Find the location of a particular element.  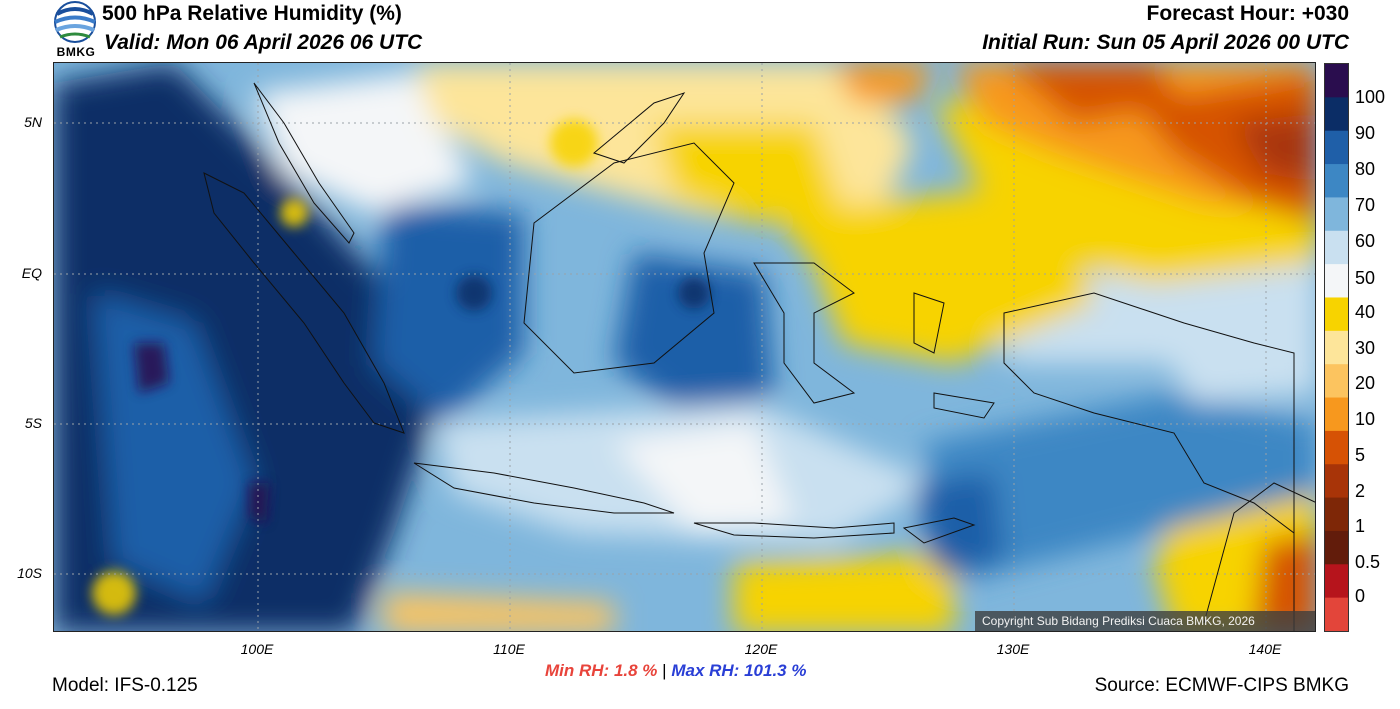

colorbar-label-60: 60 is located at coordinates (1365, 241).